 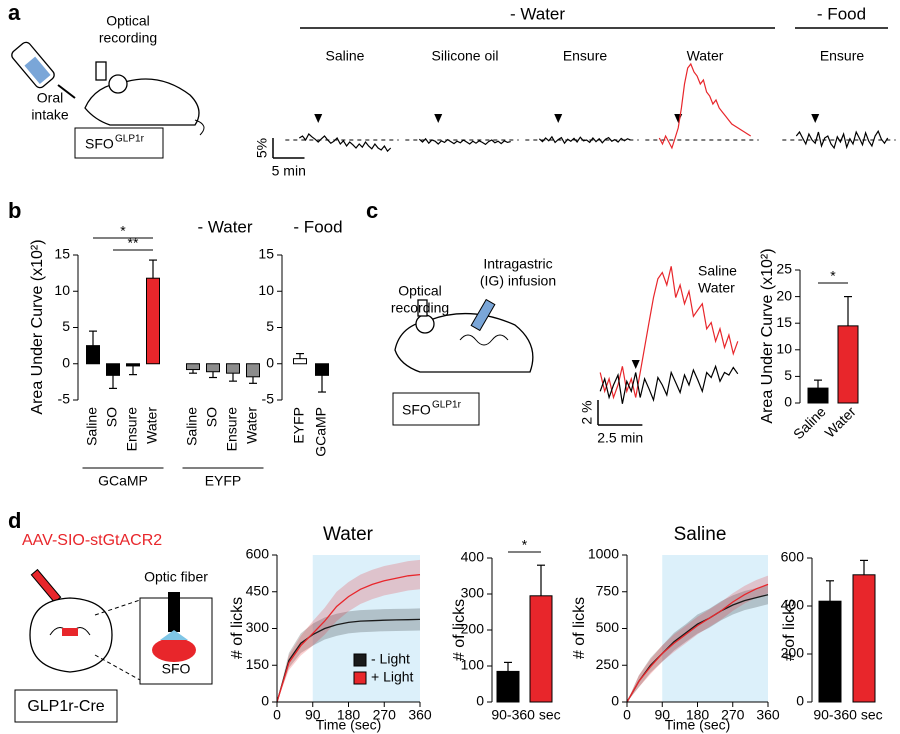 I want to click on diagram-label: Intragastric, so click(x=517, y=264).